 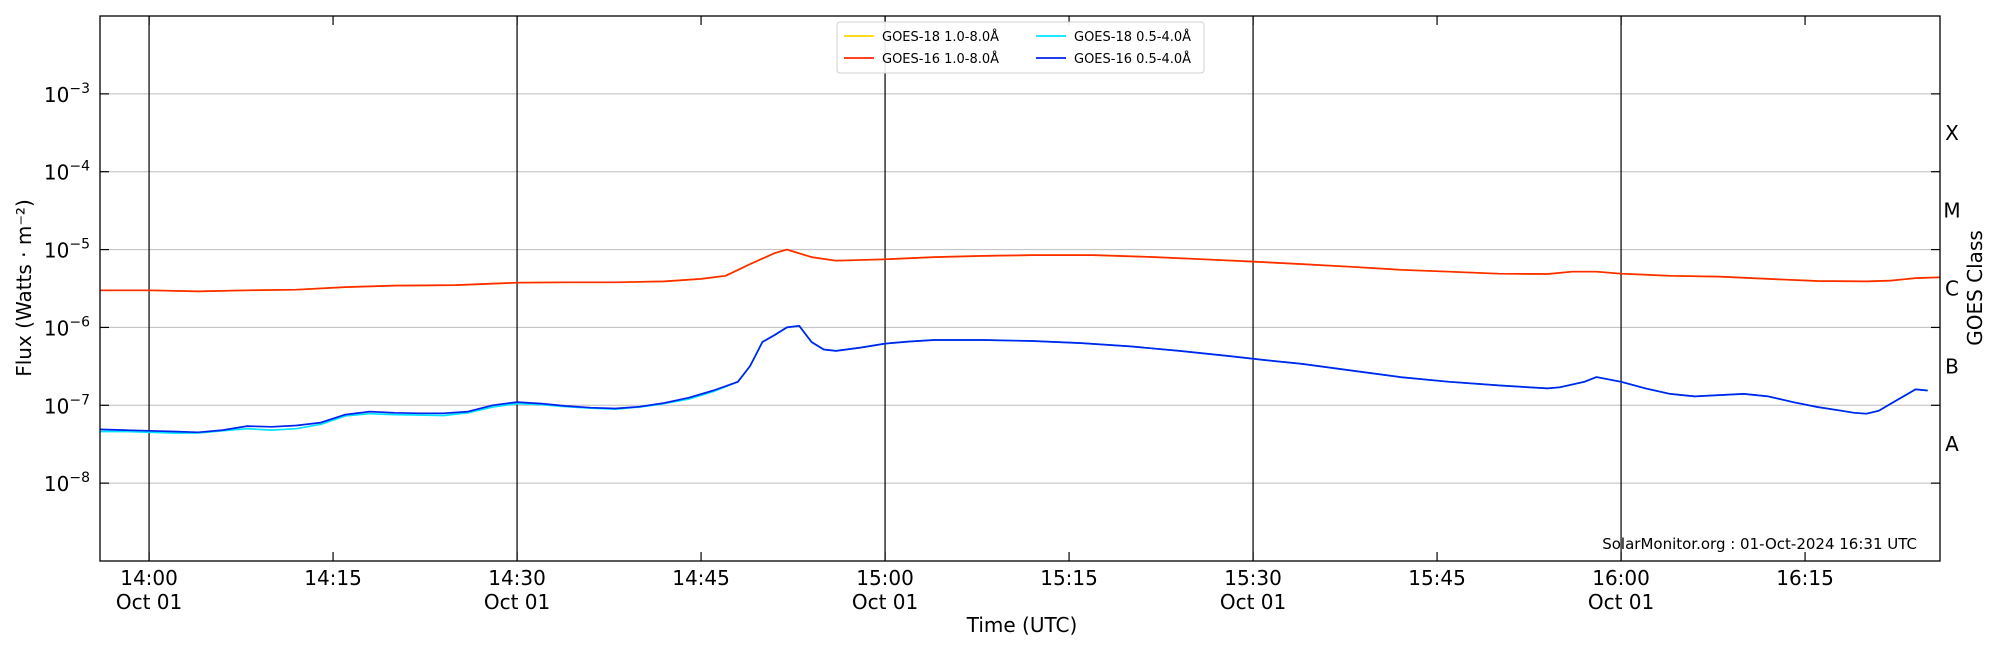 I want to click on x-tick-label: 15:15, so click(x=1069, y=578).